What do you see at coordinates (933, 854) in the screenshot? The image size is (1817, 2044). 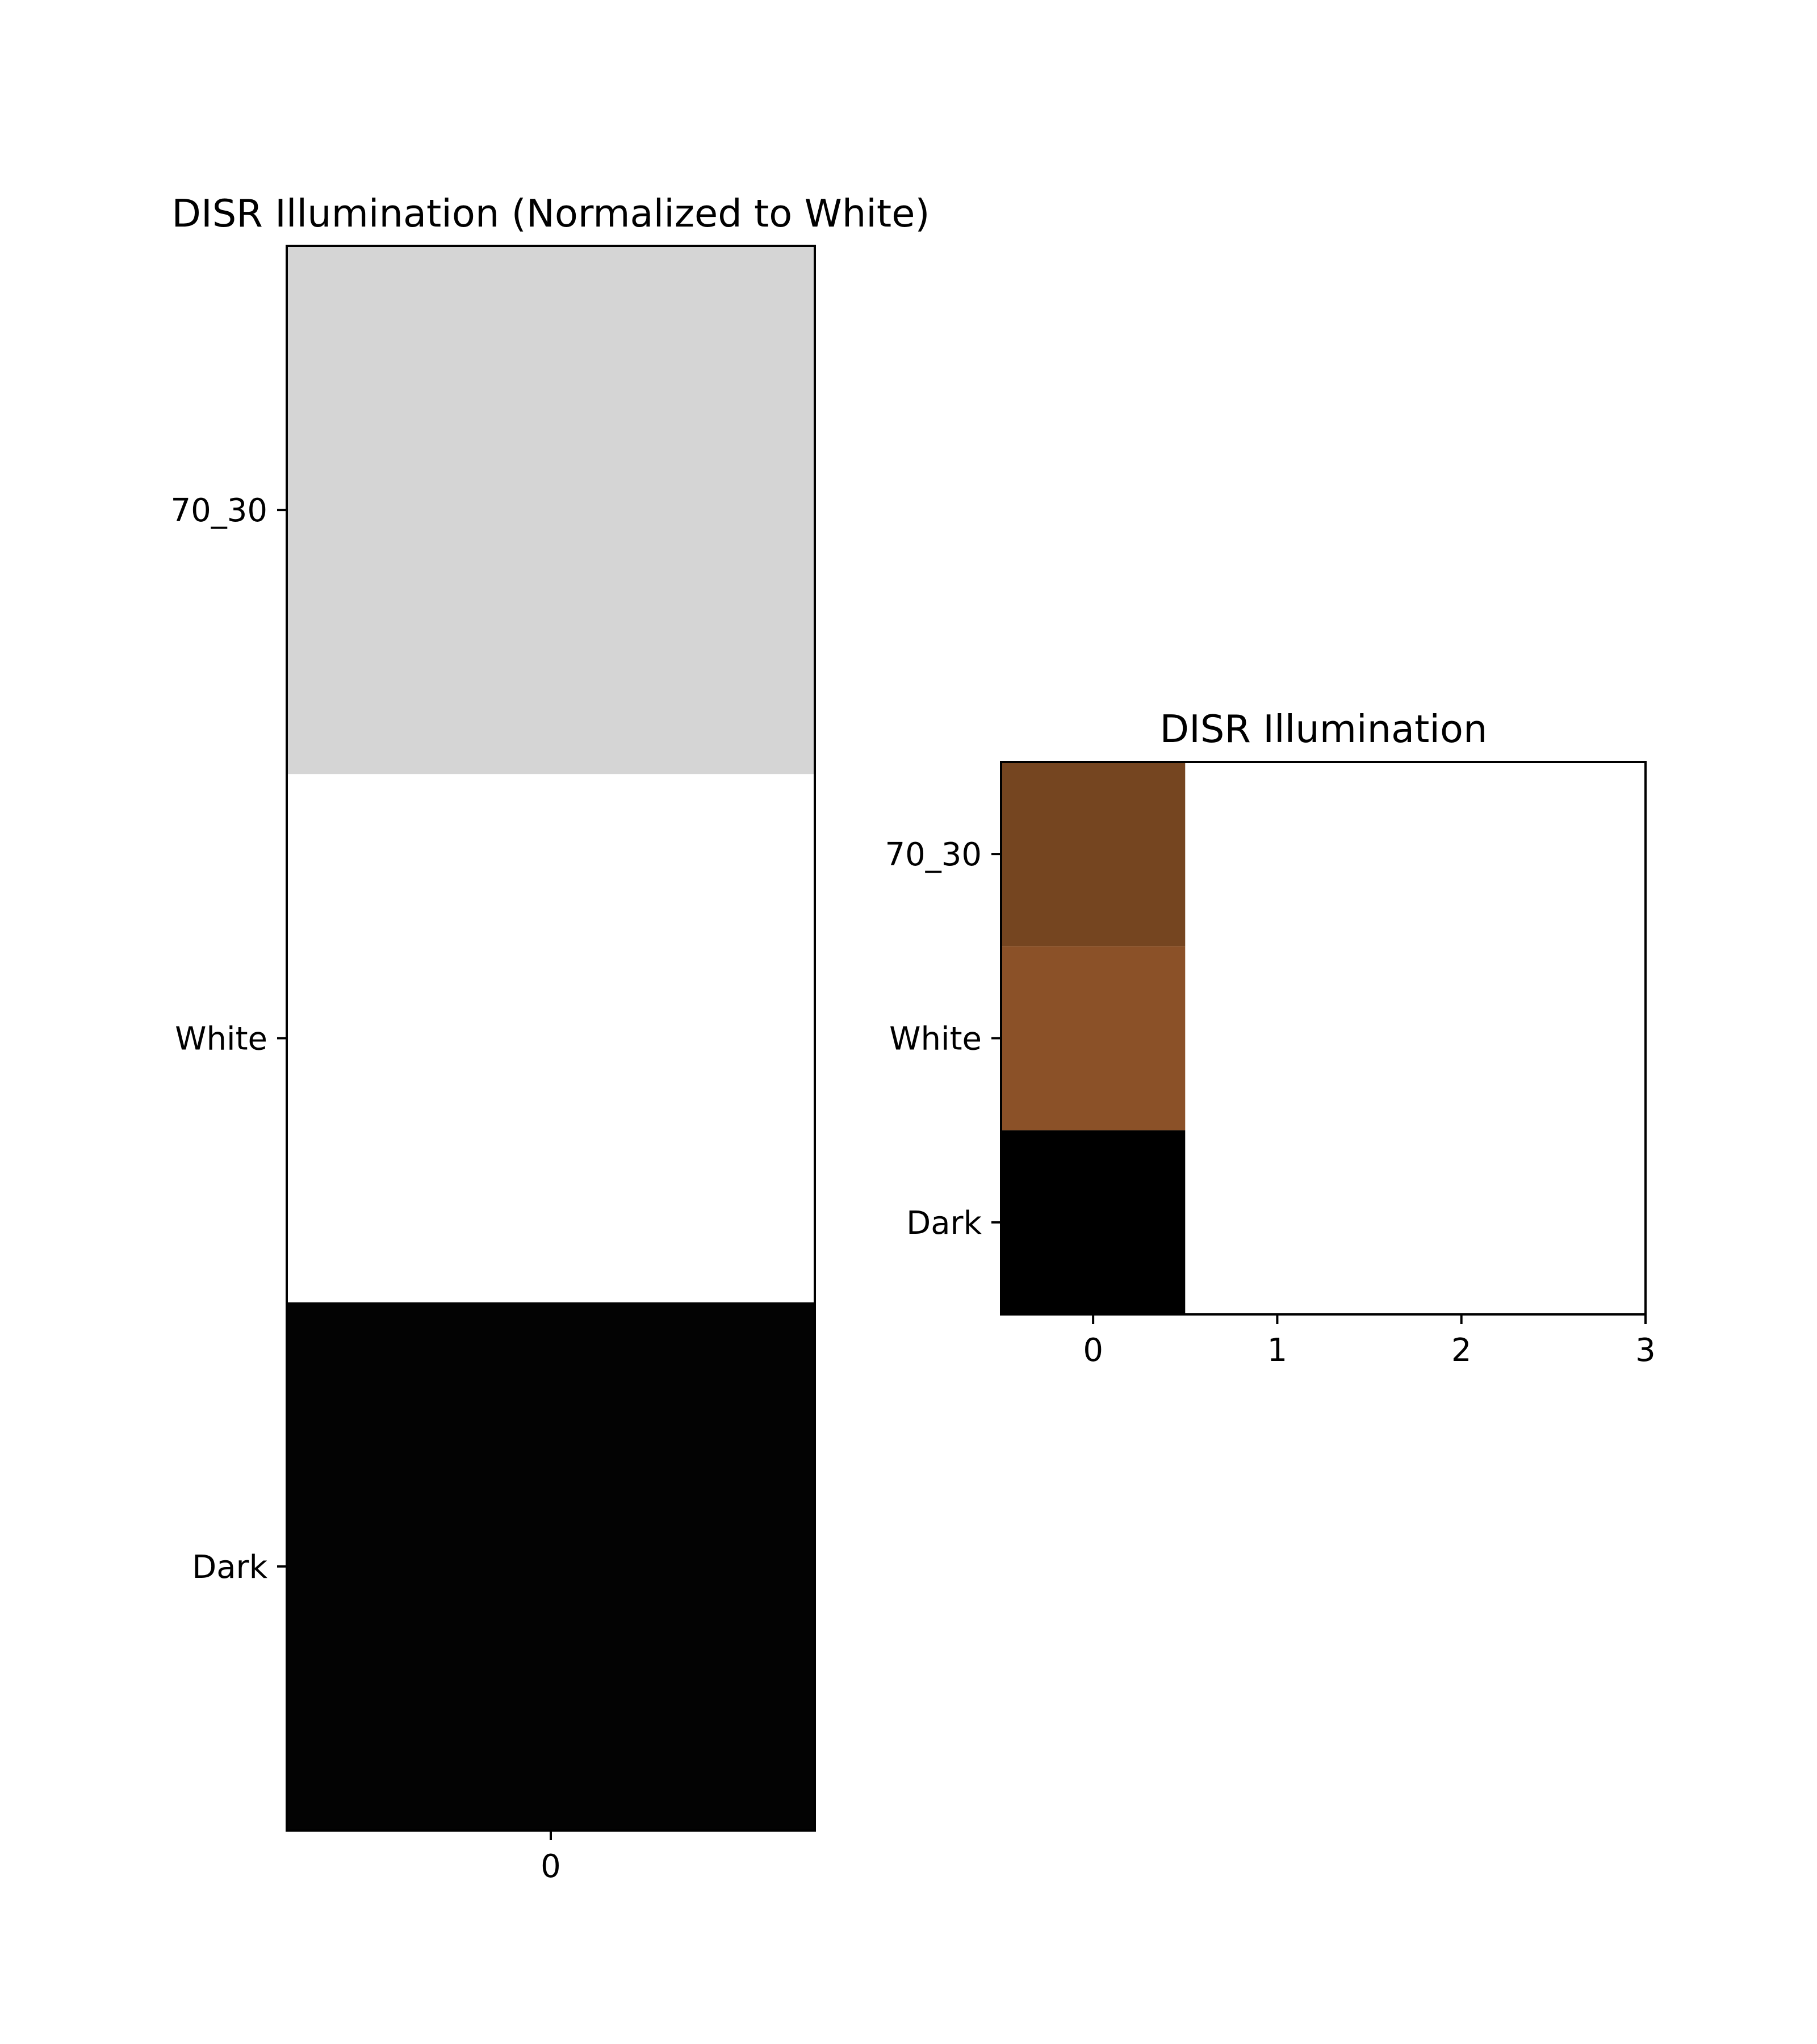 I see `y-tick-label-raw-70_30: 70_30` at bounding box center [933, 854].